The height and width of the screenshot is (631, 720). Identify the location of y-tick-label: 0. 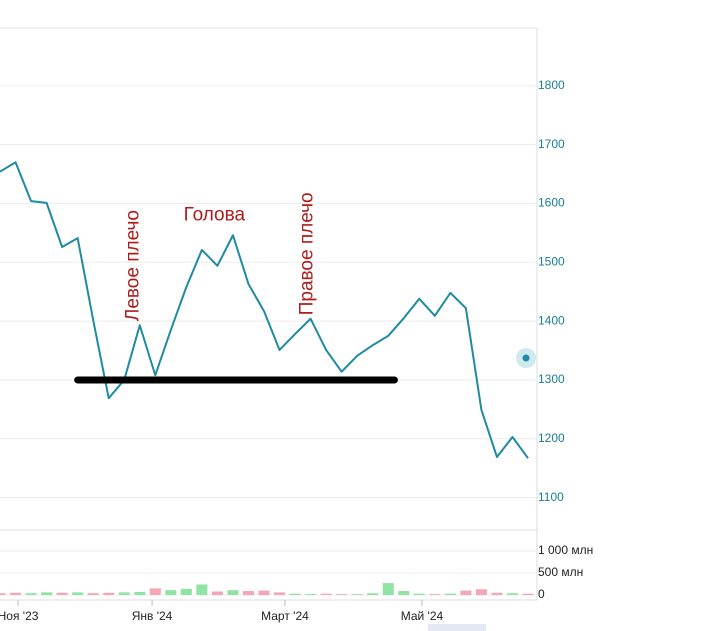
(541, 594).